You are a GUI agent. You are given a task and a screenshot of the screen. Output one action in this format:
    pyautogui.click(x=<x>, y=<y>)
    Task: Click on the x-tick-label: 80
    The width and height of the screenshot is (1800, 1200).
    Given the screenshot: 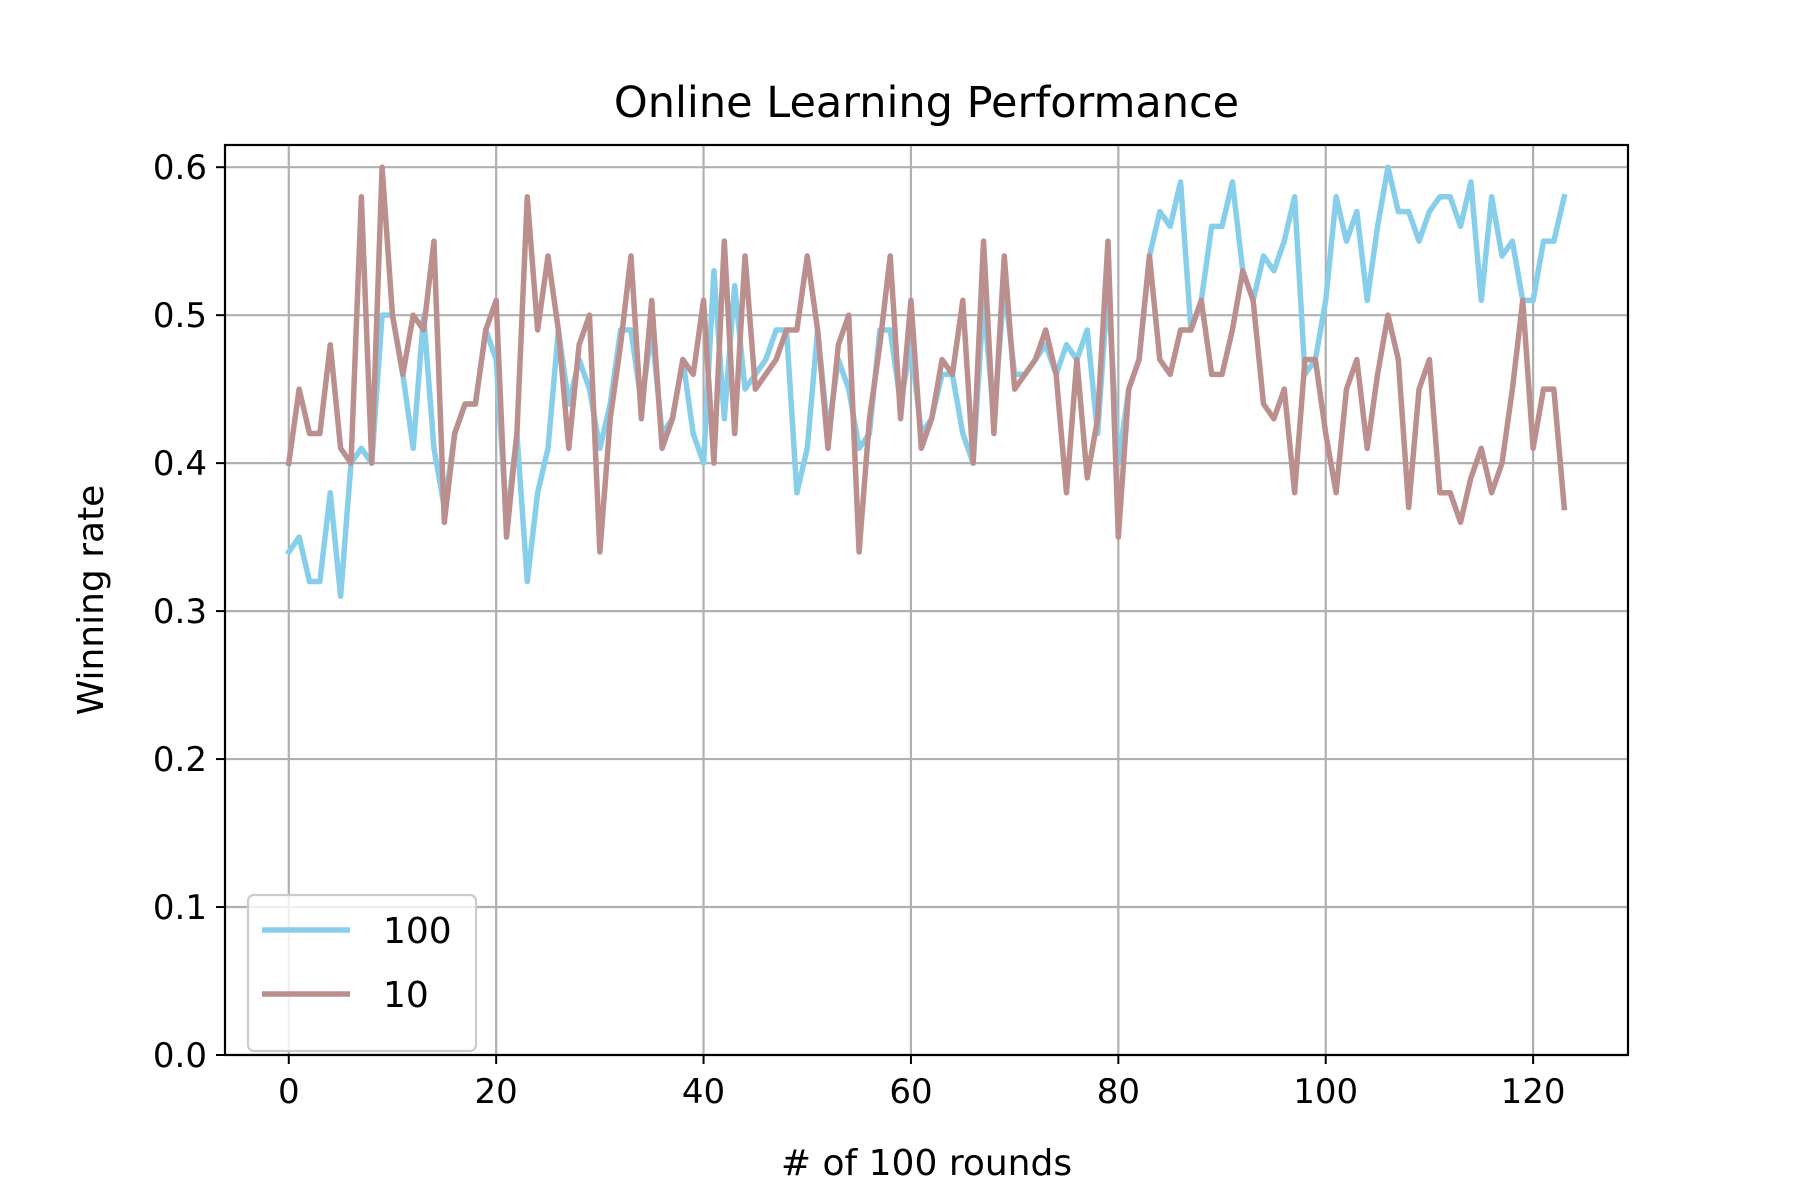 What is the action you would take?
    pyautogui.click(x=1118, y=1092)
    